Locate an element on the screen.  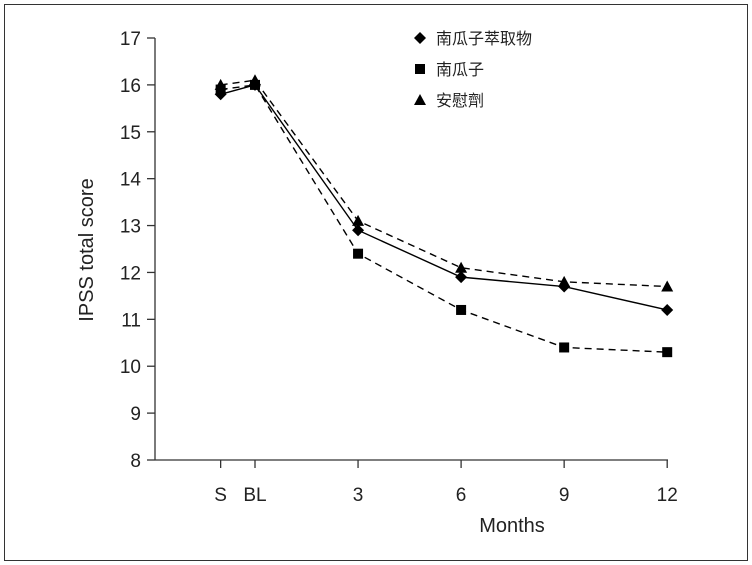
y-tick-label: 8 is located at coordinates (135, 461).